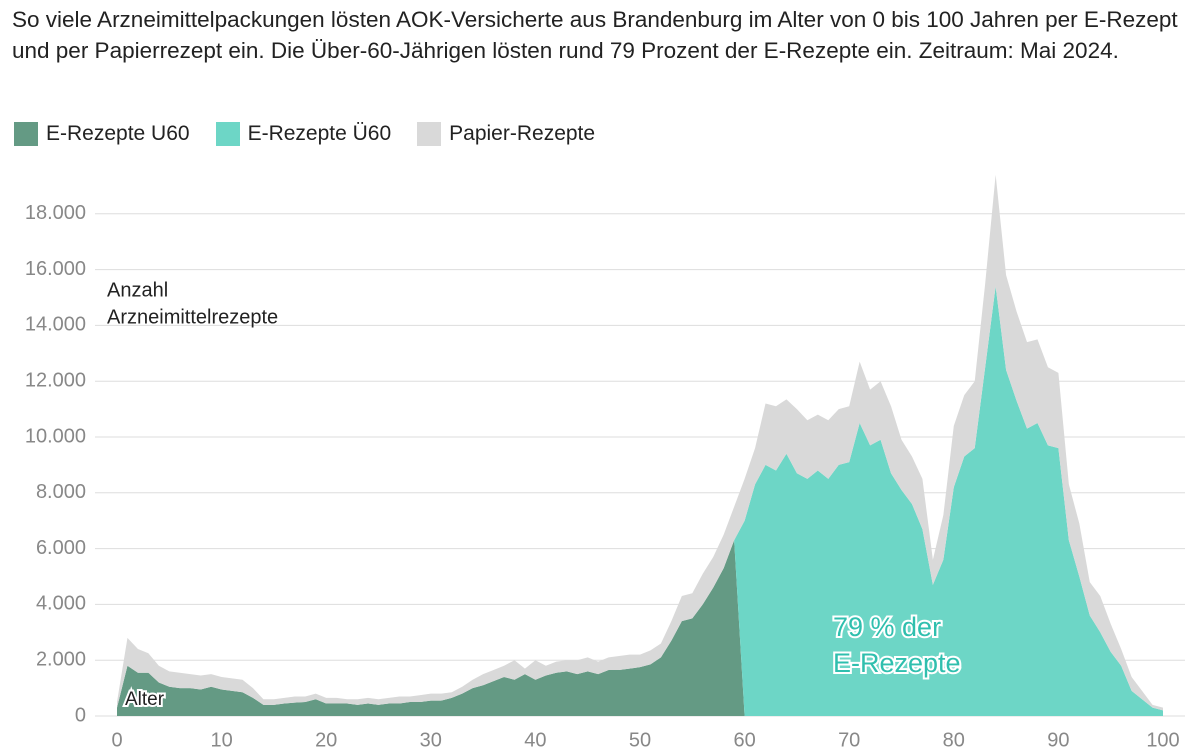 The image size is (1200, 750). What do you see at coordinates (137, 290) in the screenshot?
I see `y-axis-label: Anzahl` at bounding box center [137, 290].